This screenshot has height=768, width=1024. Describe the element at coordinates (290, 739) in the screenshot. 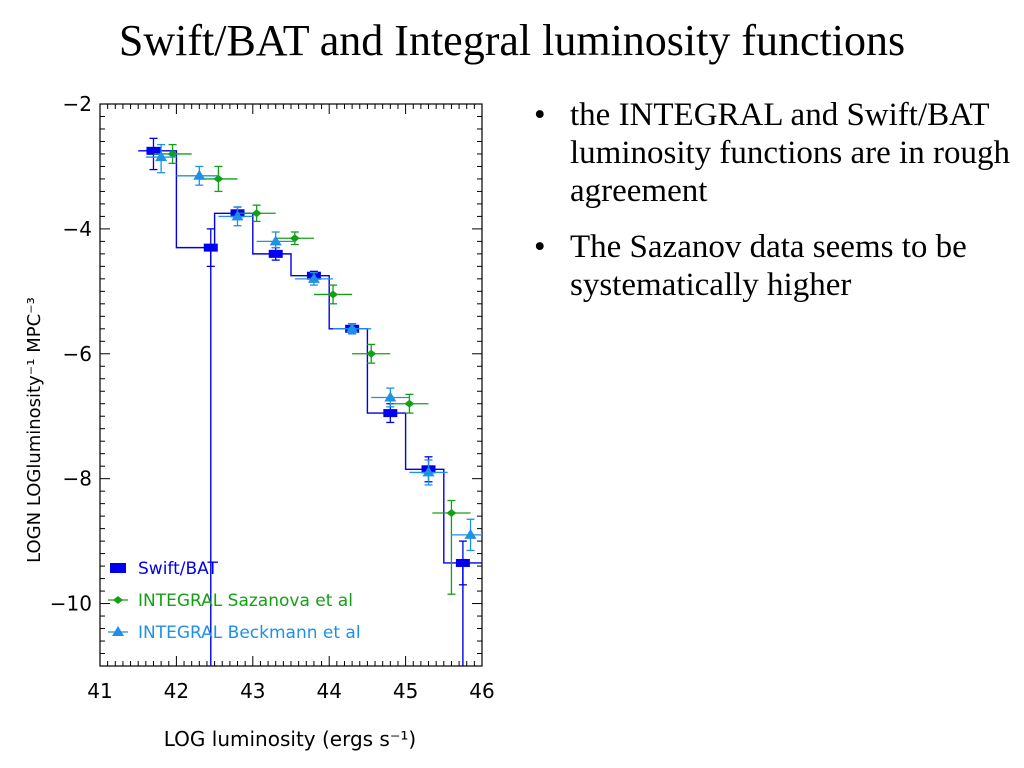

I see `x-axis-label: LOG luminosity (ergs s⁻¹)` at that location.